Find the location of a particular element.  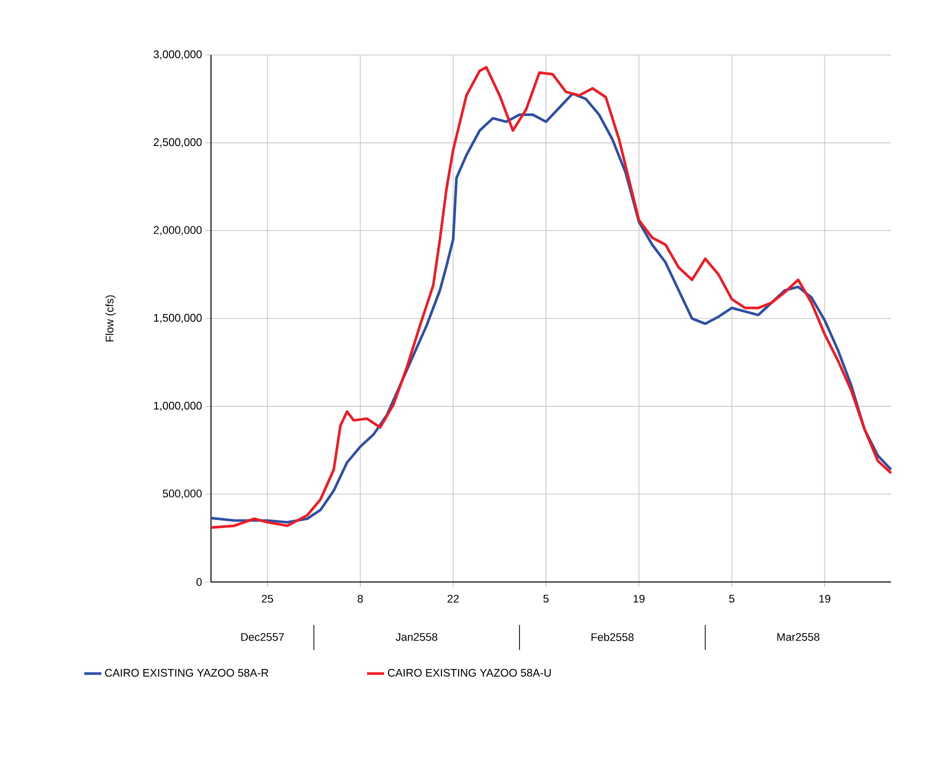

legend-label: CAIRO EXISTING YAZOO 58A-U is located at coordinates (469, 672).